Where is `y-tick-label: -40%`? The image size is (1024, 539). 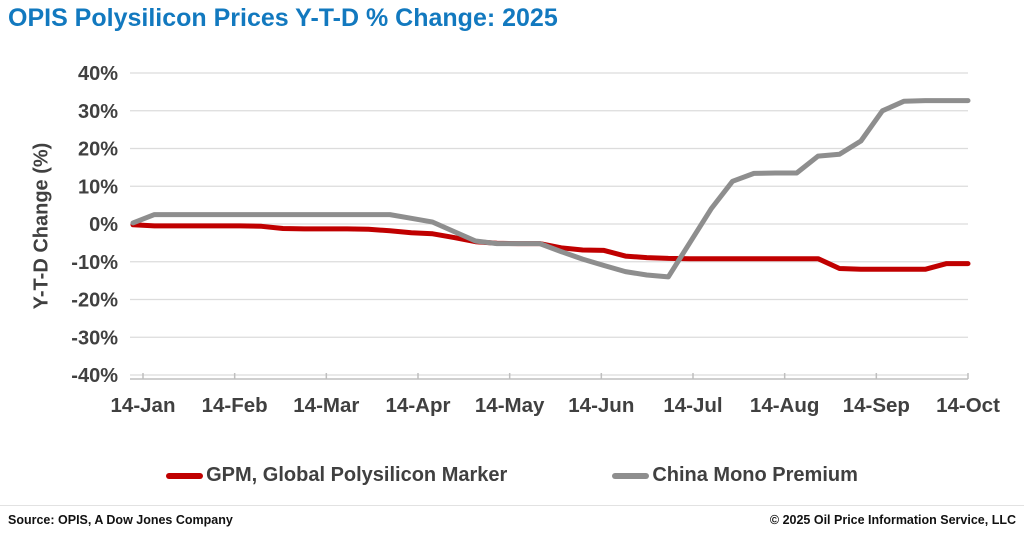 y-tick-label: -40% is located at coordinates (94, 376).